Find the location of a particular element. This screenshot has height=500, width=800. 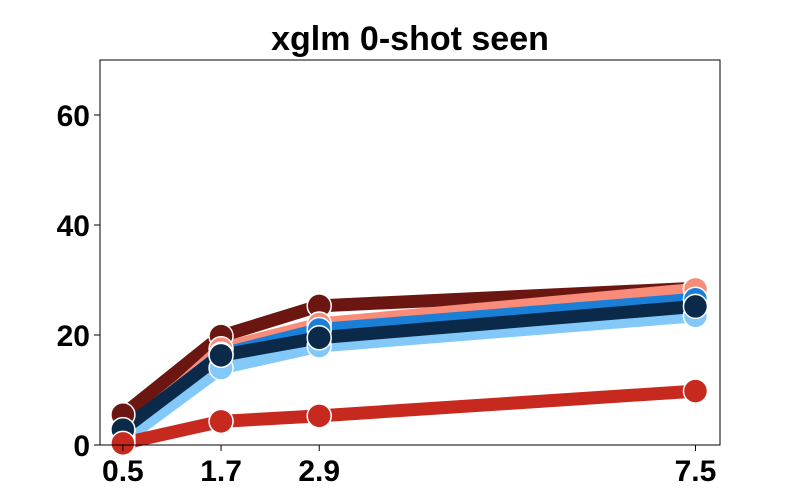

x-tick-label: 1.7 is located at coordinates (221, 471).